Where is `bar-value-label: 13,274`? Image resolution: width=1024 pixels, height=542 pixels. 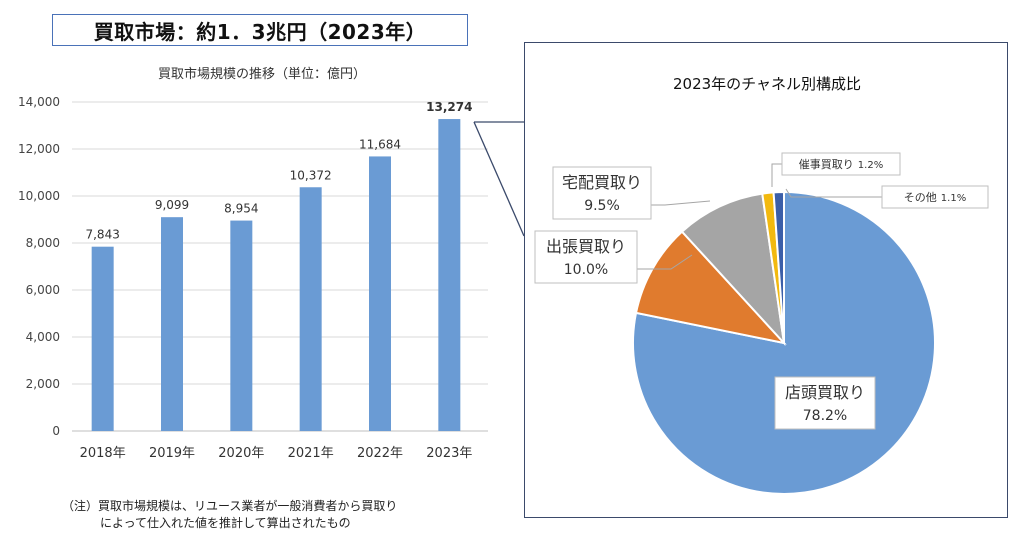
bar-value-label: 13,274 is located at coordinates (449, 107).